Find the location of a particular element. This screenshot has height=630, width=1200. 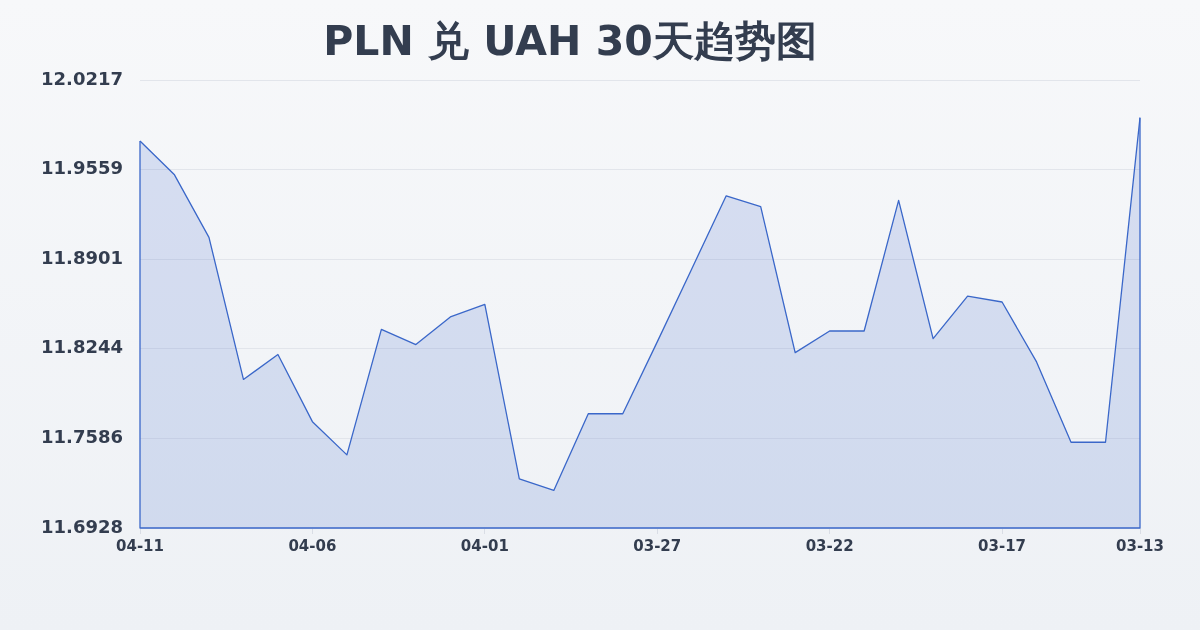

y-tick-label: 11.7586 is located at coordinates (82, 437).